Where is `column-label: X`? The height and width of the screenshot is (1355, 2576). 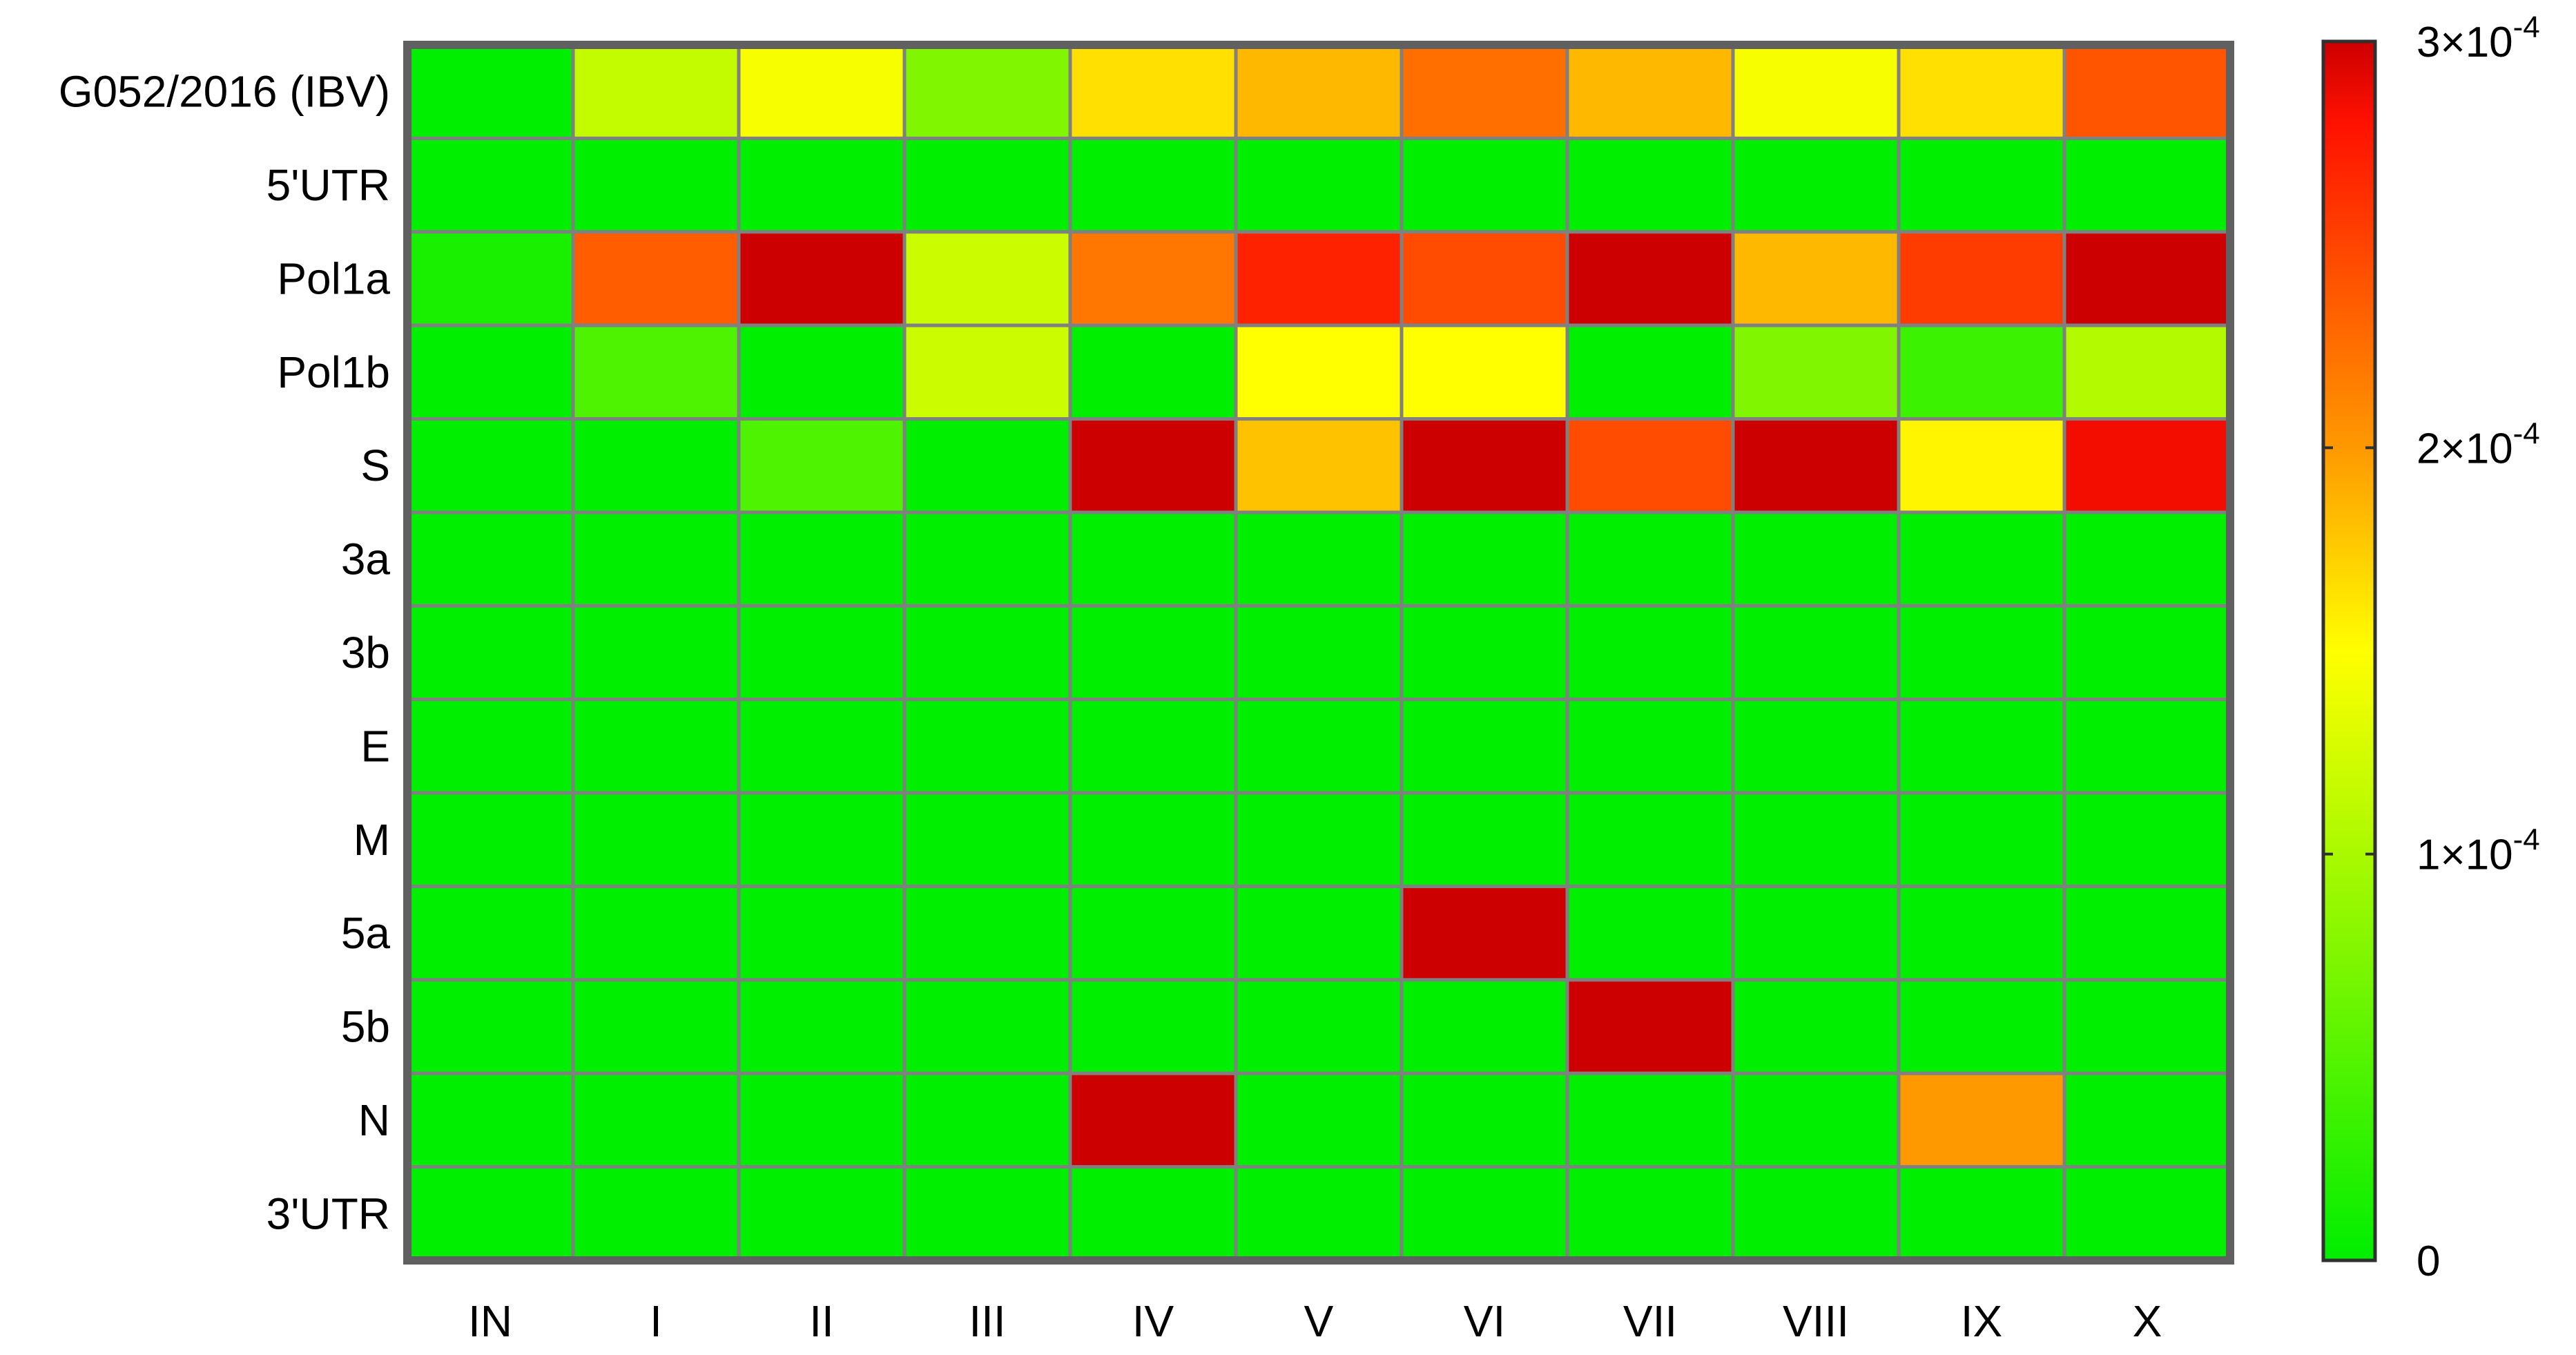
column-label: X is located at coordinates (2148, 1321).